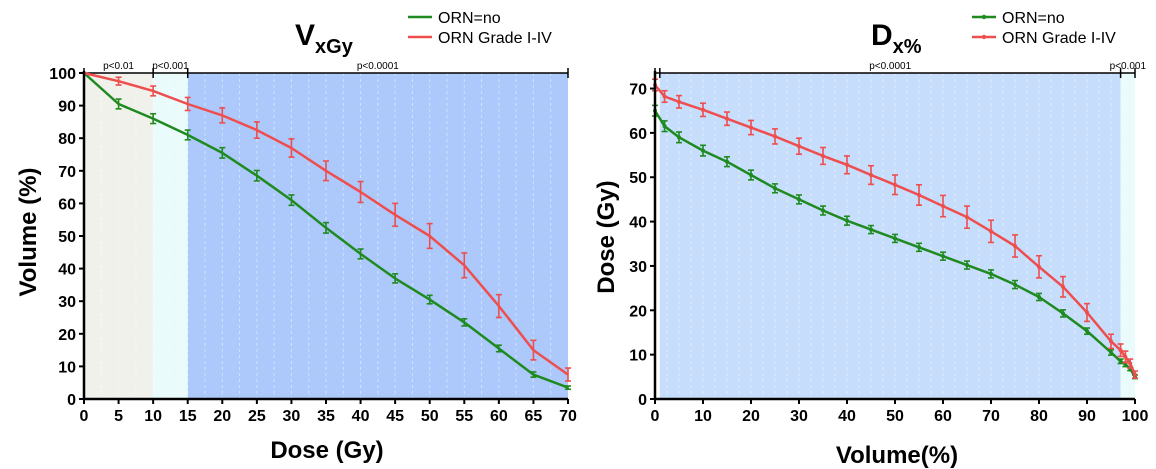 This screenshot has height=469, width=1156. What do you see at coordinates (907, 47) in the screenshot?
I see `dx-title-subscript: x%` at bounding box center [907, 47].